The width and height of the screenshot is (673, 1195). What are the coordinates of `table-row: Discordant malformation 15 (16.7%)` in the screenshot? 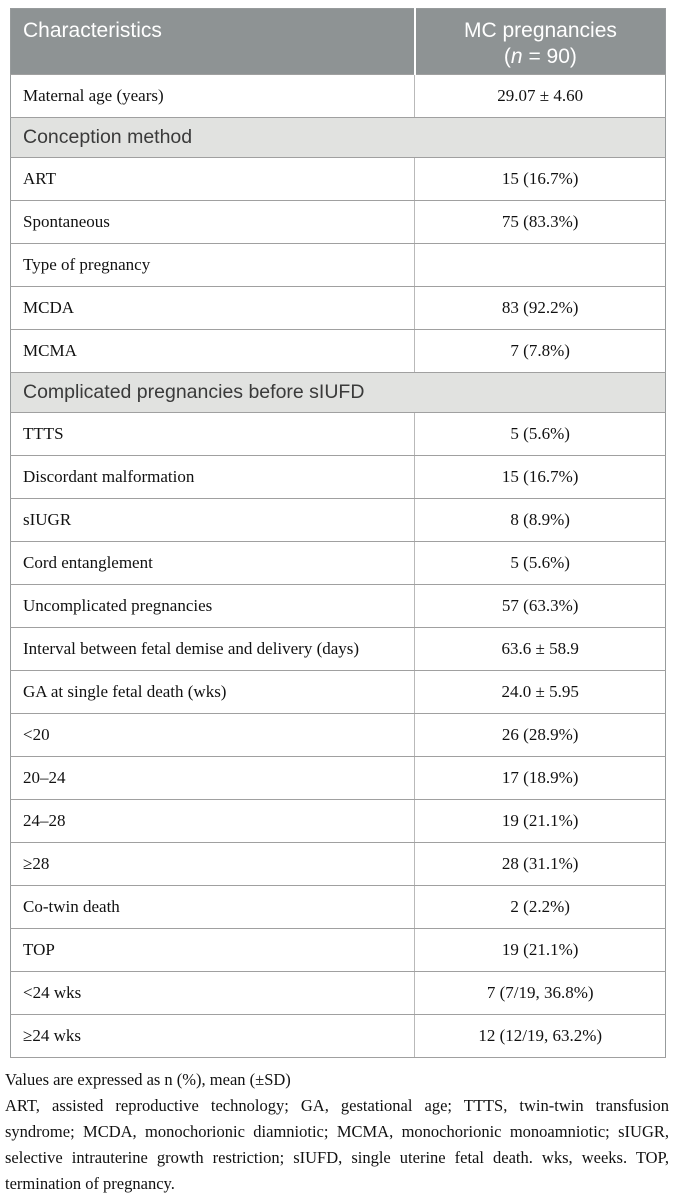 It's located at (338, 477).